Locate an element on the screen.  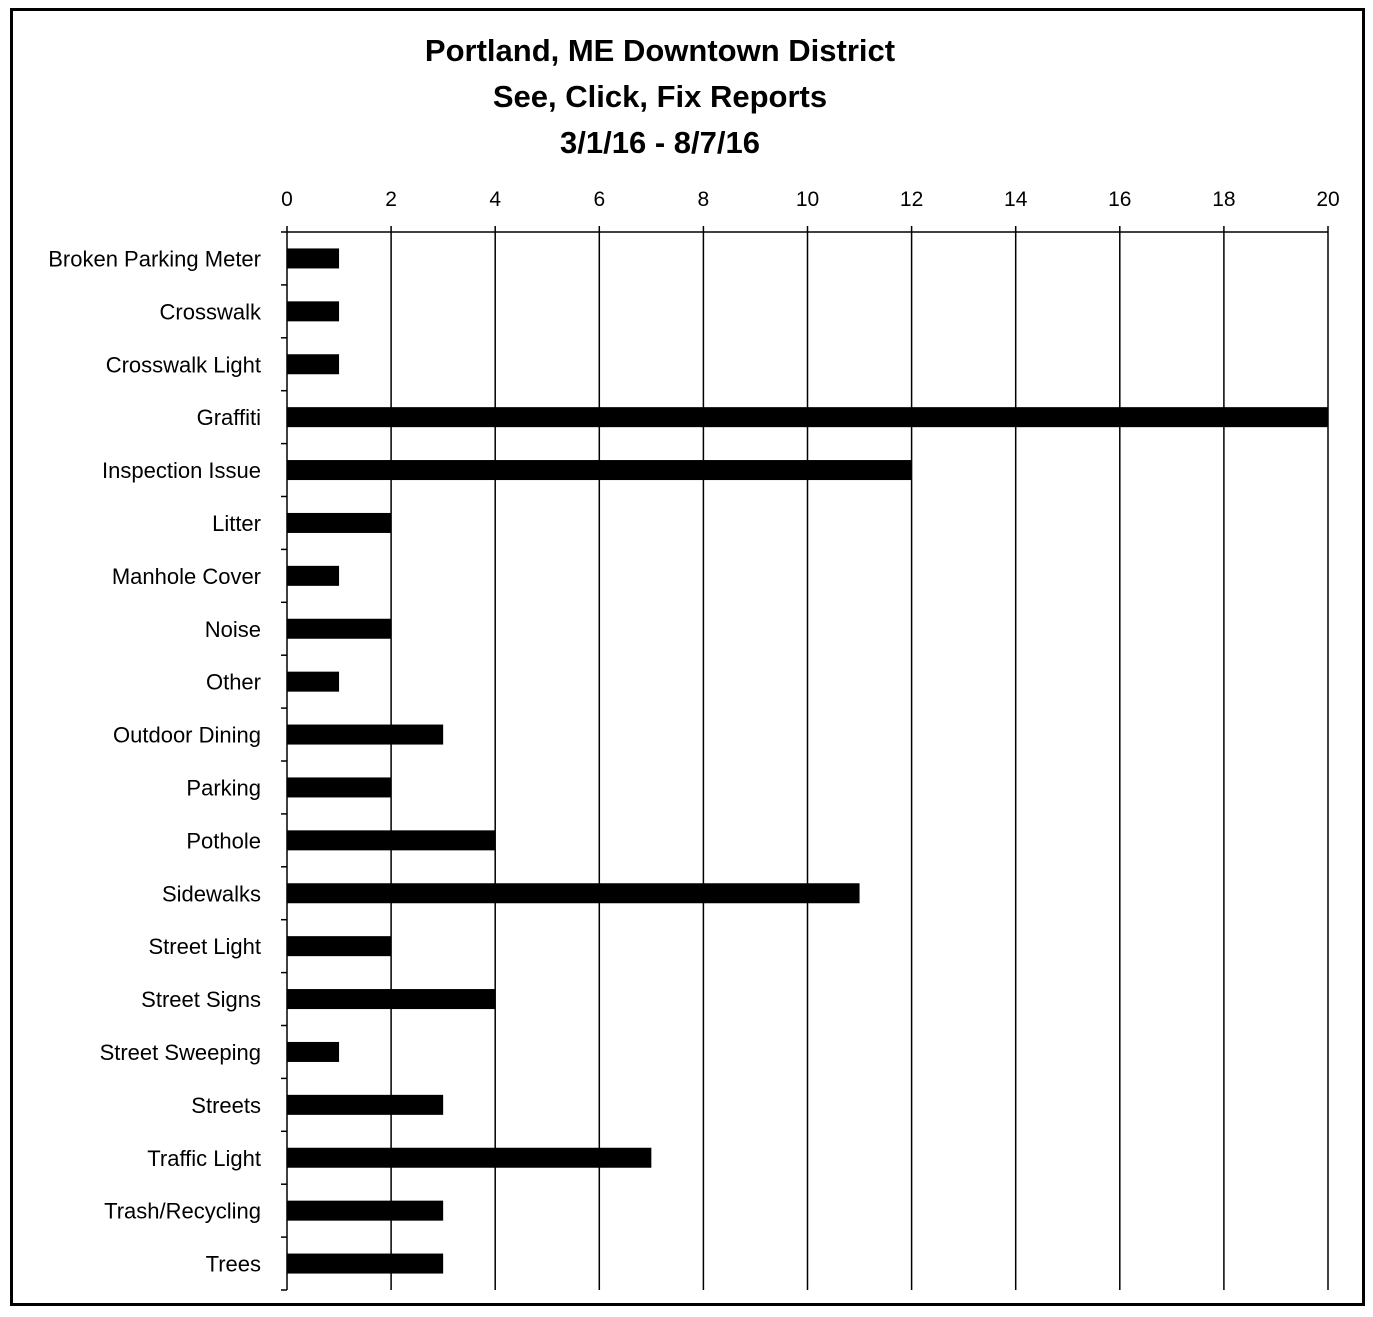
y-category-label: Traffic Light is located at coordinates (204, 1158).